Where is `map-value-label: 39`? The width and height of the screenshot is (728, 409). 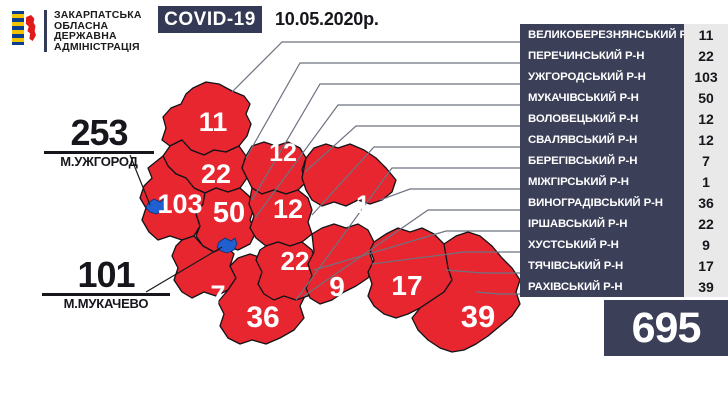
map-value-label: 39 is located at coordinates (478, 316).